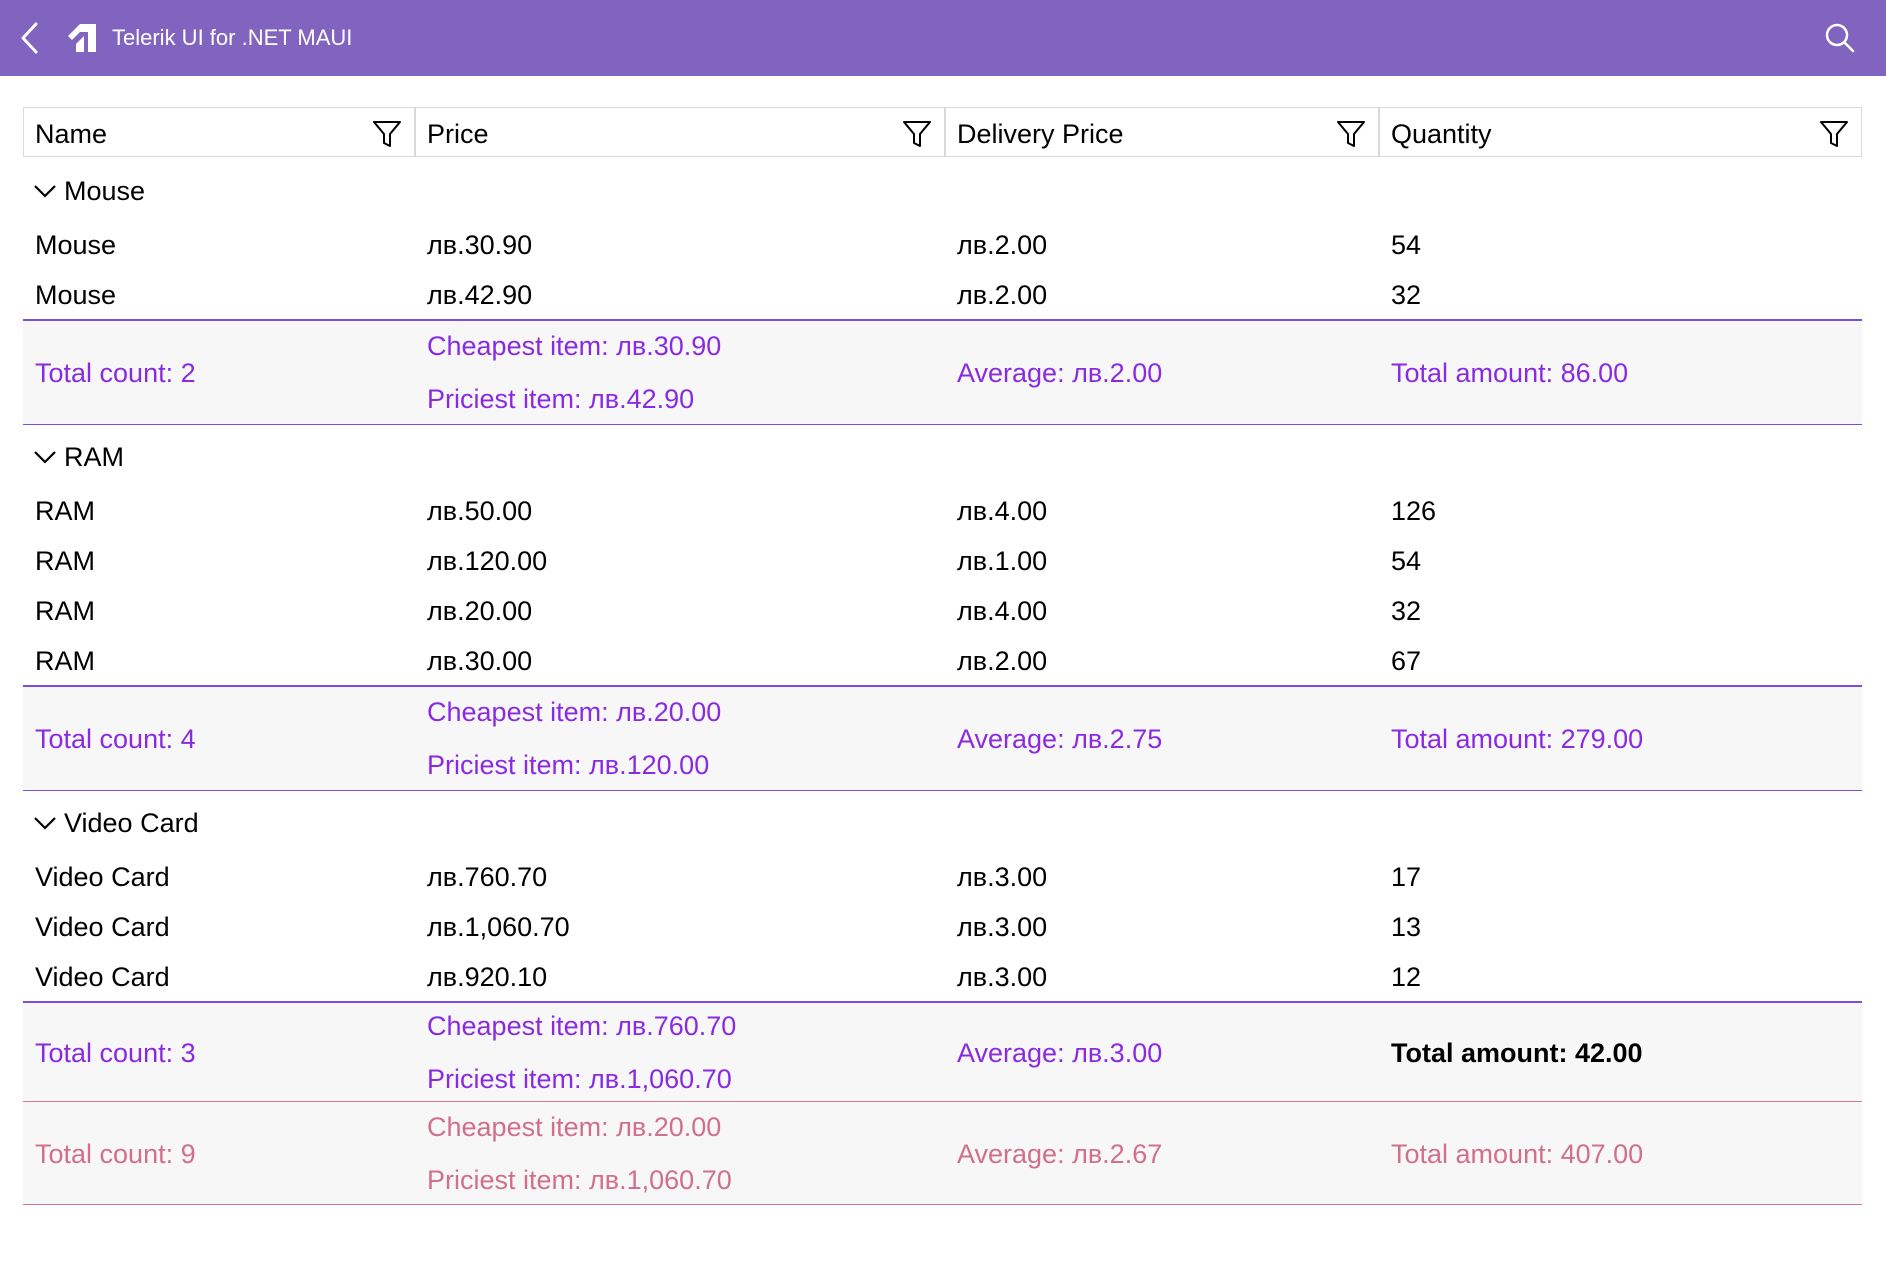 This screenshot has height=1280, width=1886. I want to click on cell-quantity: 126, so click(1414, 511).